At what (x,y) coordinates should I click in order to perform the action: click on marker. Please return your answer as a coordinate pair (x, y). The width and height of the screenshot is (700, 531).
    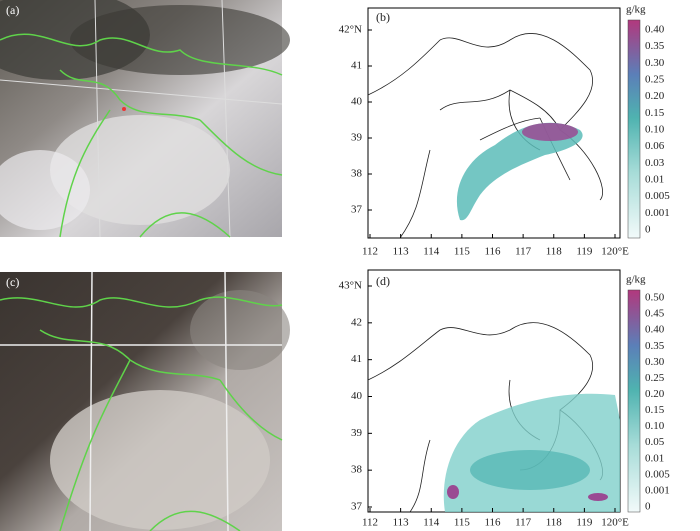
    Looking at the image, I should click on (124, 109).